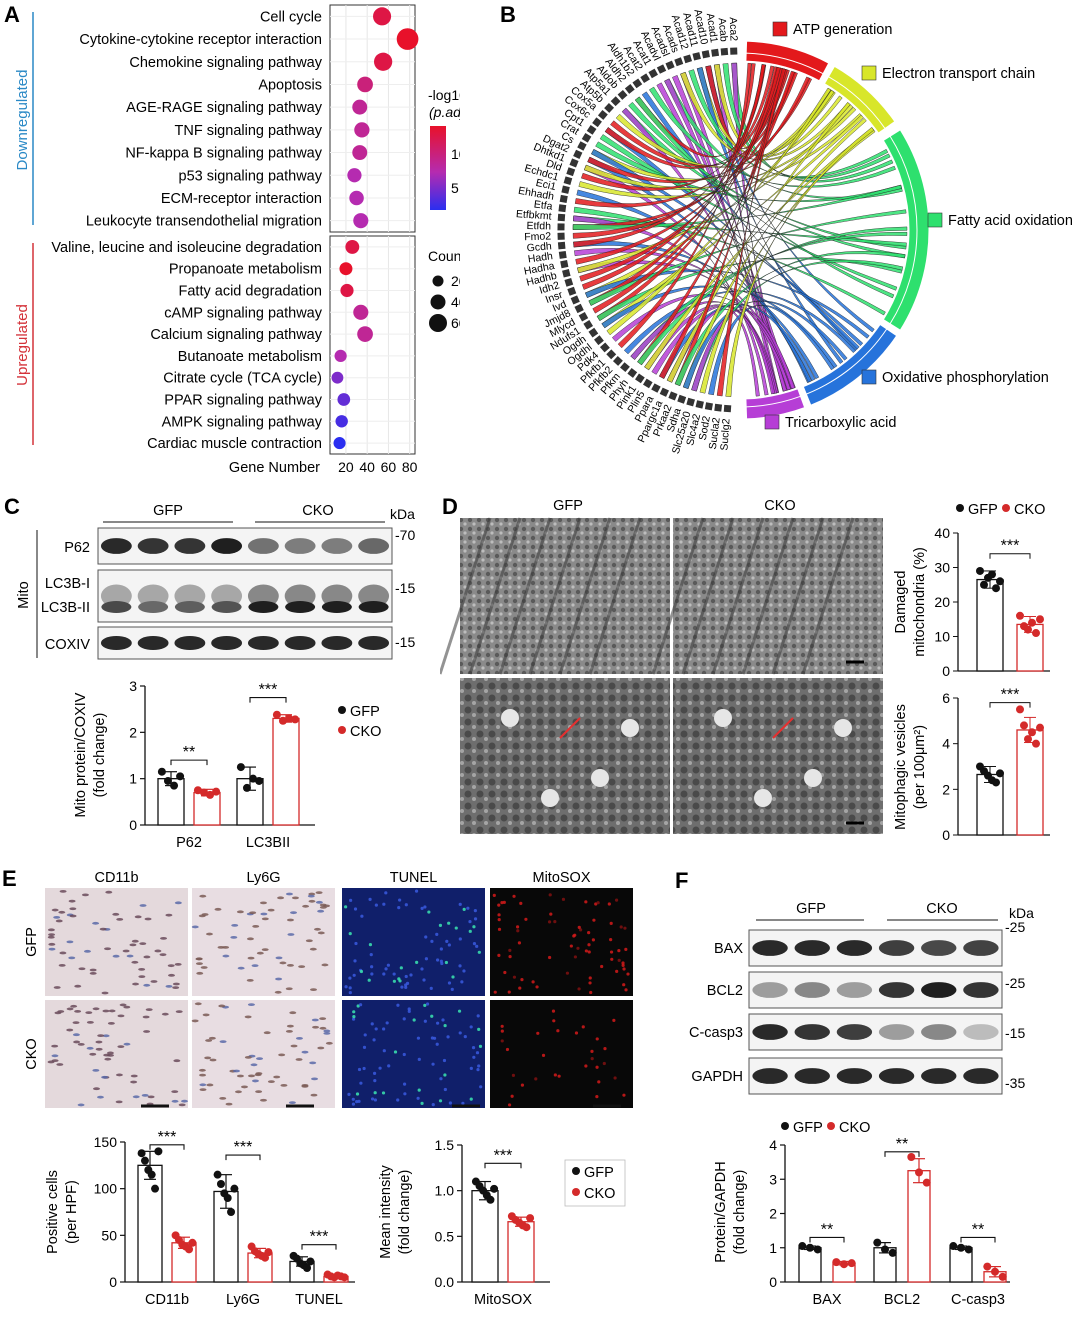 Image resolution: width=1080 pixels, height=1317 pixels. Describe the element at coordinates (81, 754) in the screenshot. I see `y-axis-label: Mito protein/COXIV` at that location.